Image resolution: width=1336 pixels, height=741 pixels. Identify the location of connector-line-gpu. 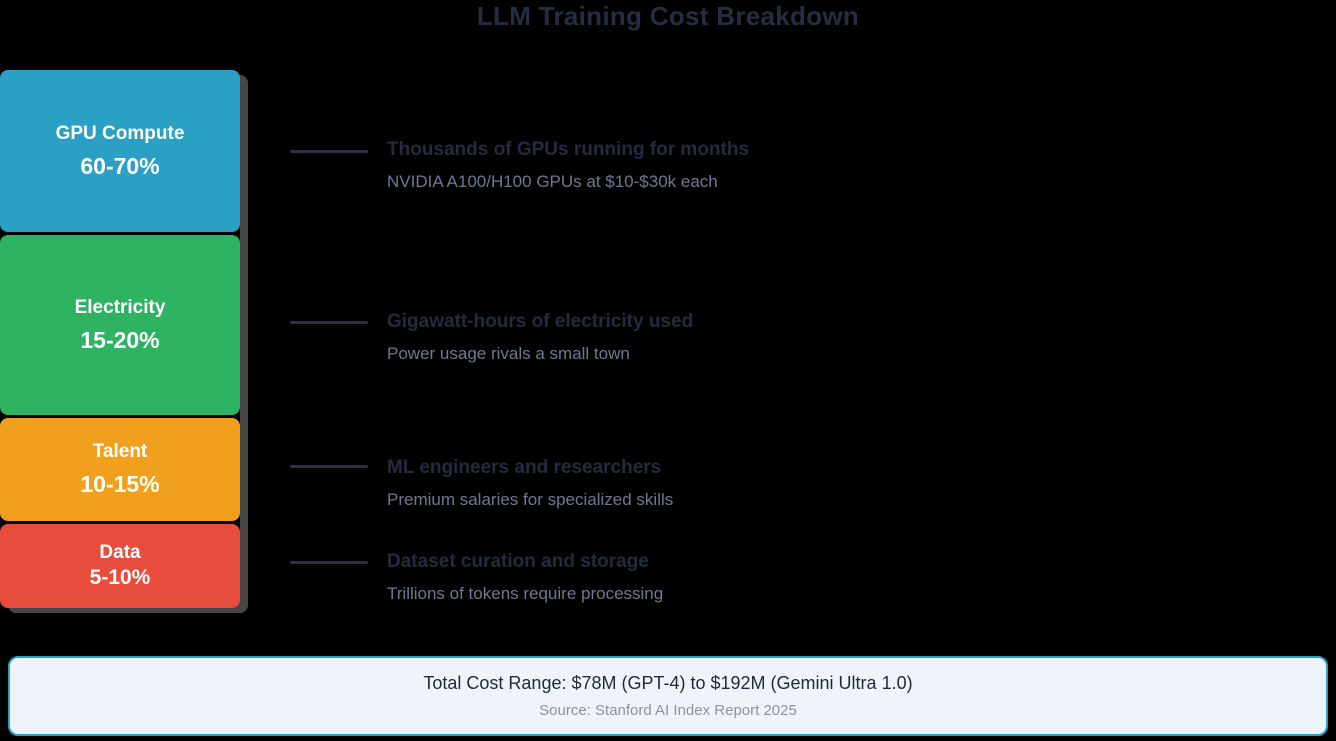
(329, 151).